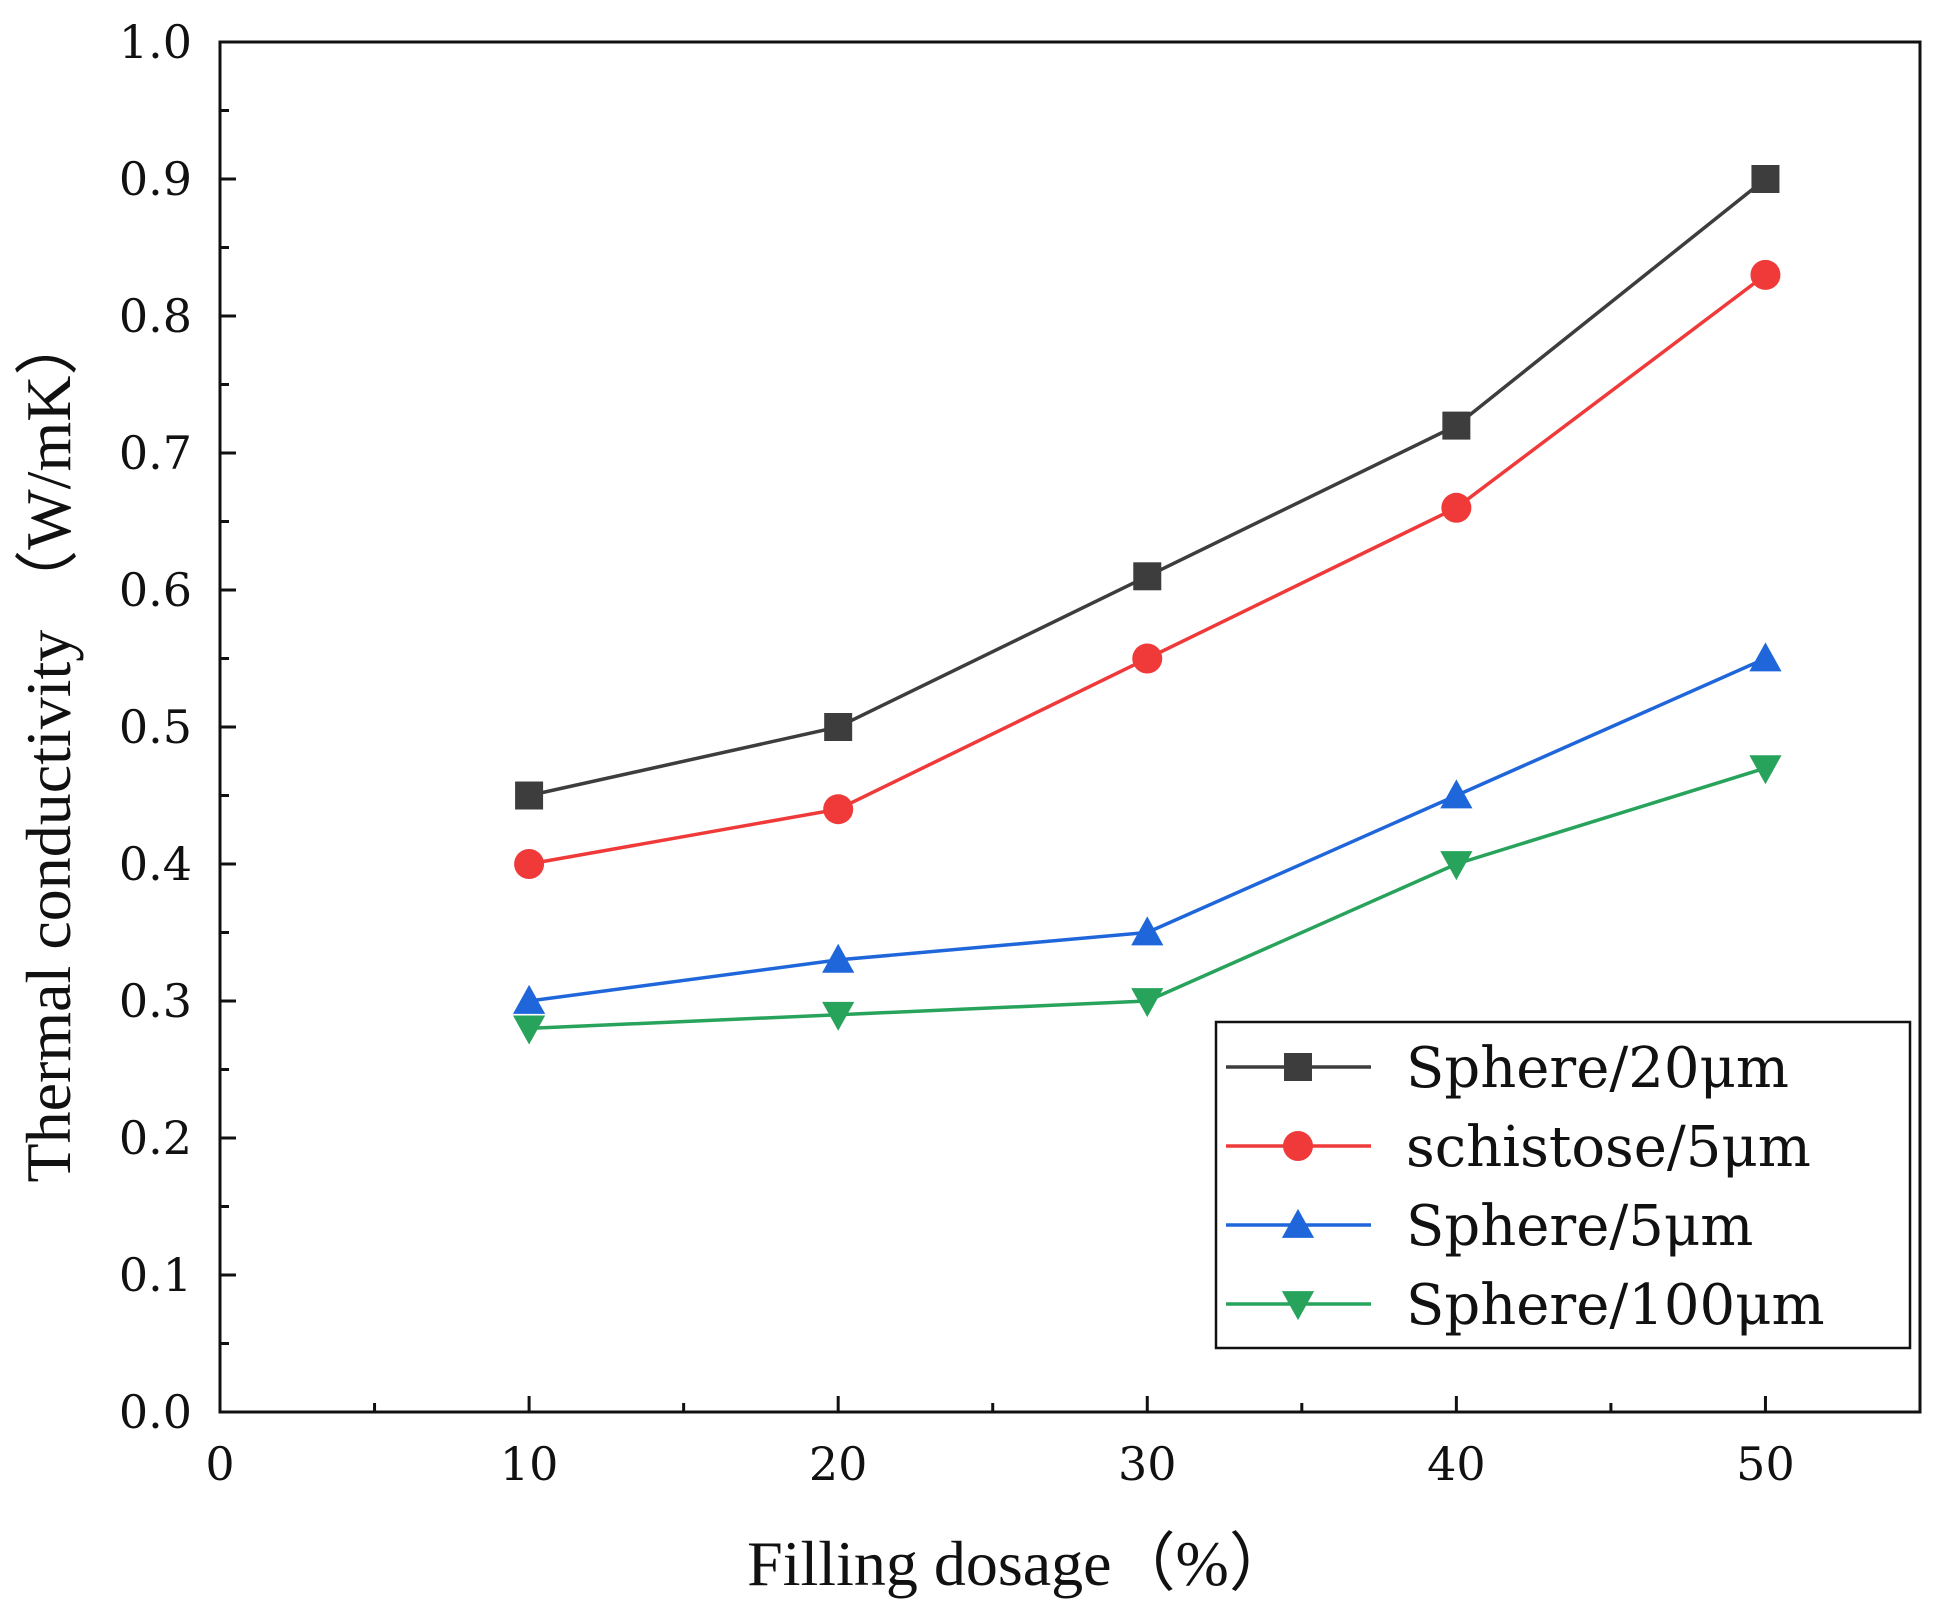  Describe the element at coordinates (155, 316) in the screenshot. I see `y-tick-label: 0.8` at that location.